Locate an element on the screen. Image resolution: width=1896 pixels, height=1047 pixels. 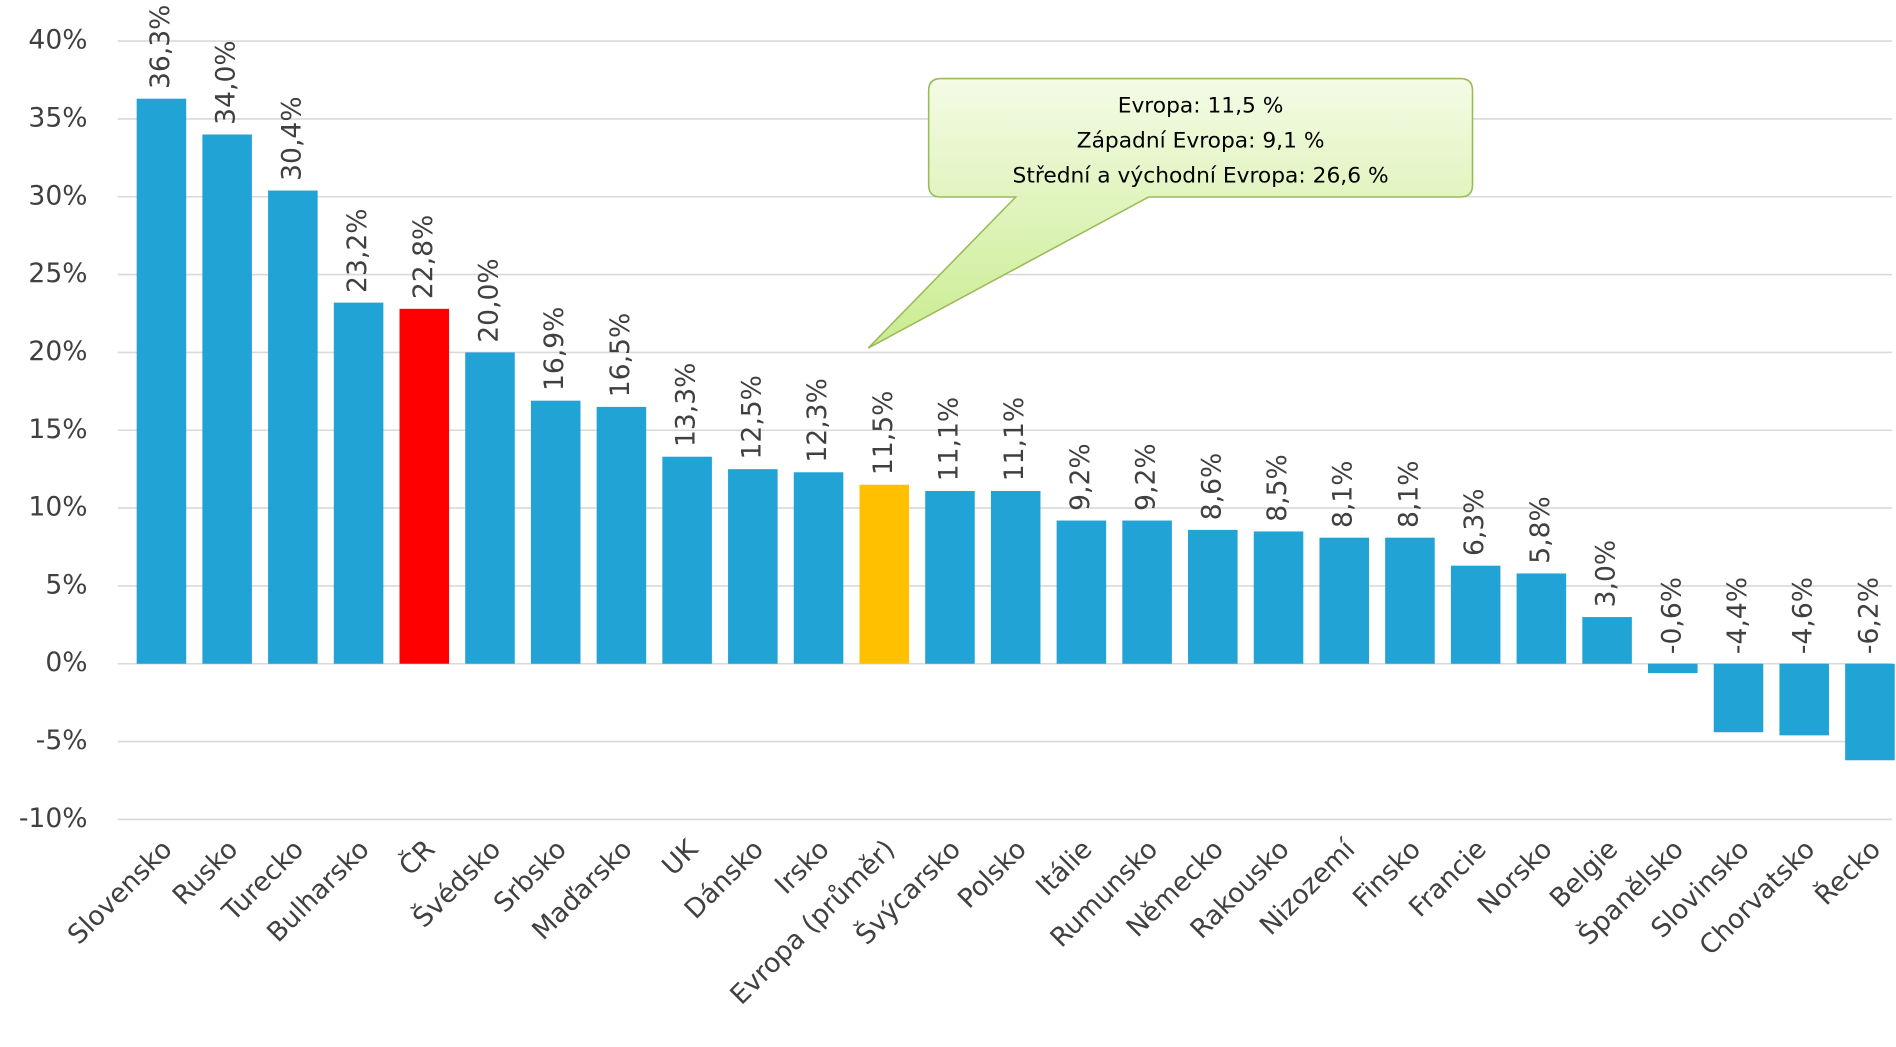
y-tick-label: 30% is located at coordinates (57, 195).